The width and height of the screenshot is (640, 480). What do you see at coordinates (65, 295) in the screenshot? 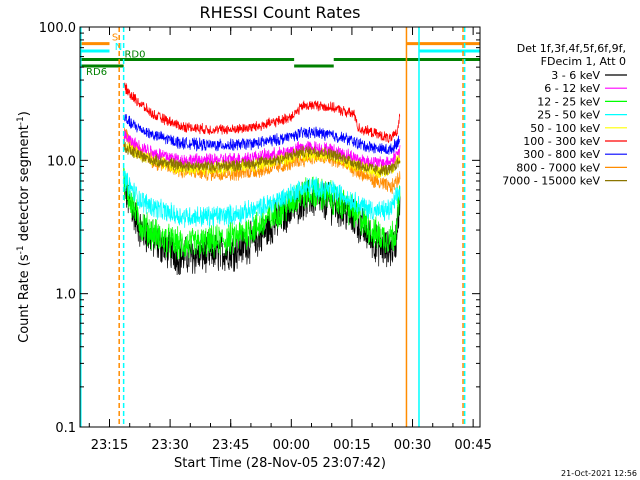
I see `y-tick-label: 1.0` at bounding box center [65, 295].